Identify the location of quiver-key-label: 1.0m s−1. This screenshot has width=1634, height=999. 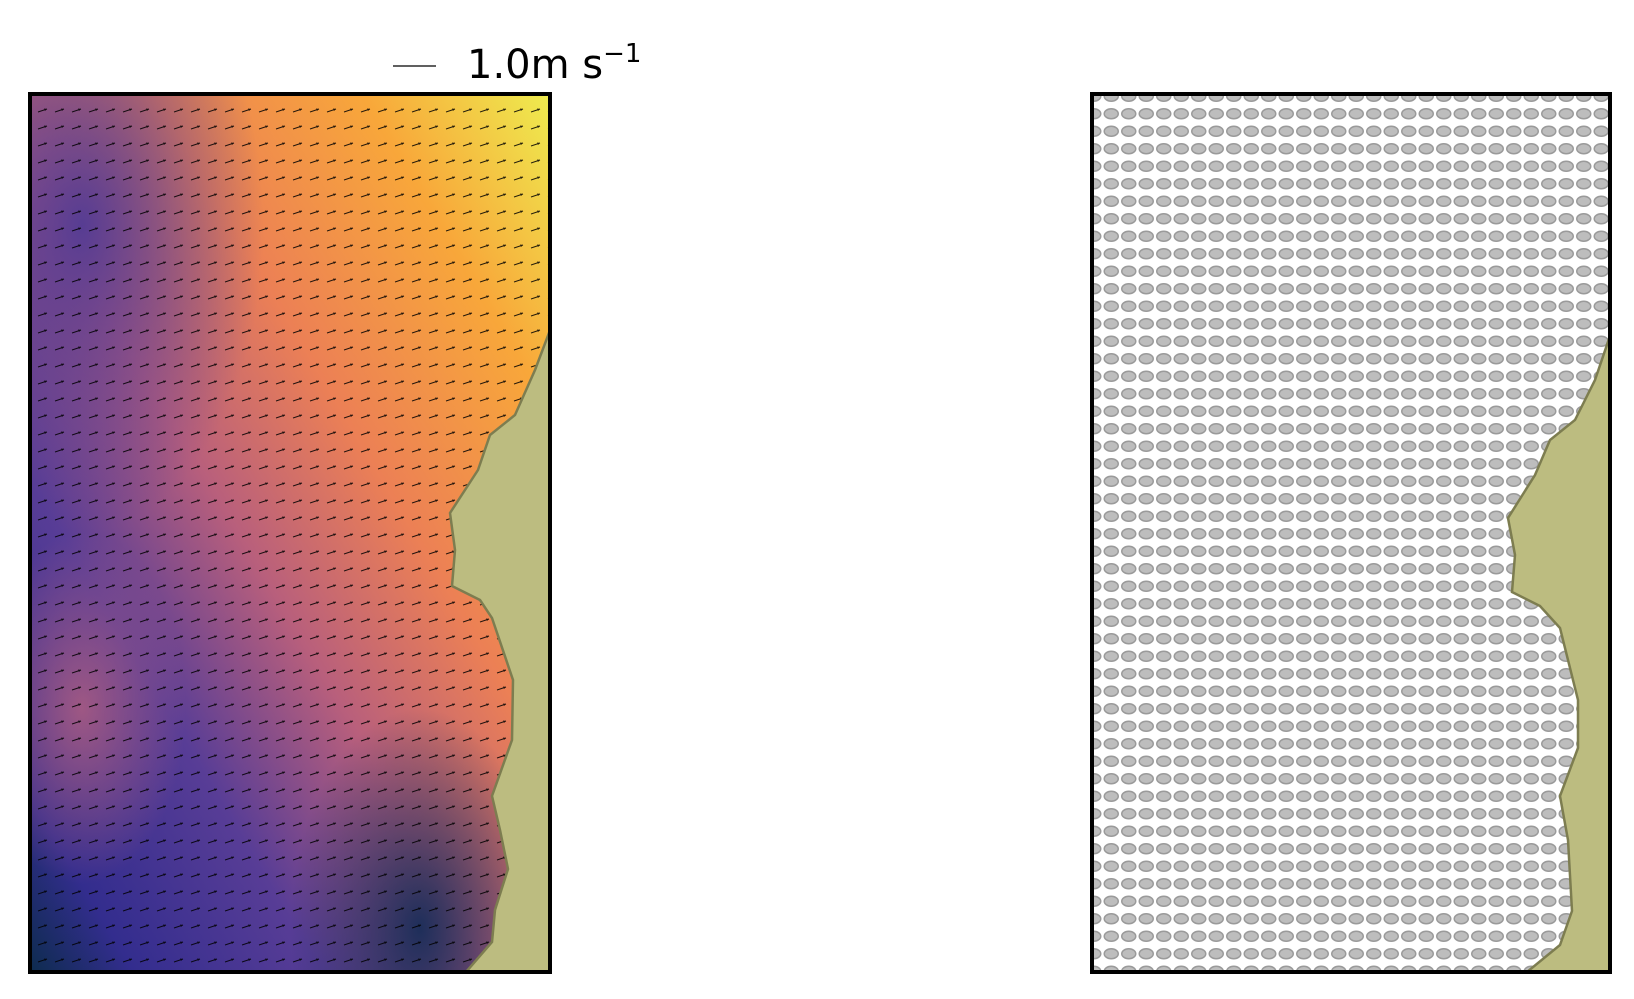
(554, 63).